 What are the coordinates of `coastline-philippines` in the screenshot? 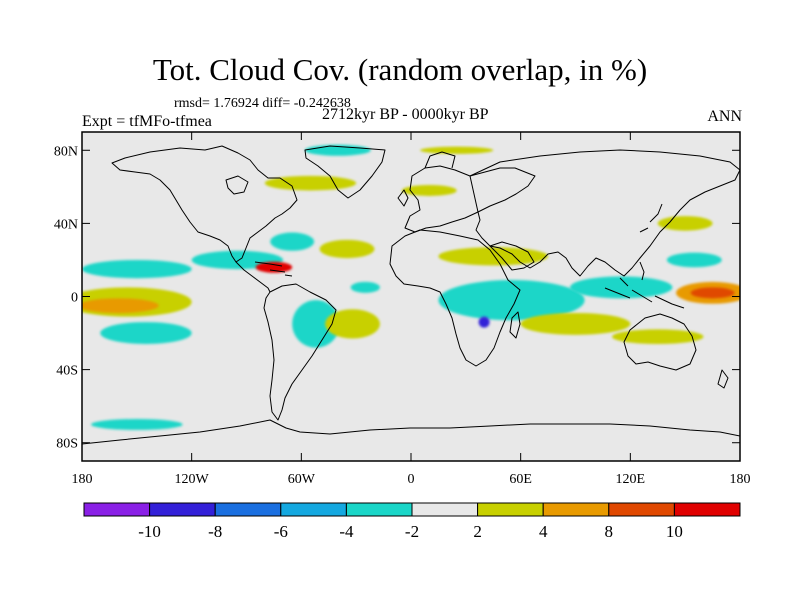 It's located at (642, 271).